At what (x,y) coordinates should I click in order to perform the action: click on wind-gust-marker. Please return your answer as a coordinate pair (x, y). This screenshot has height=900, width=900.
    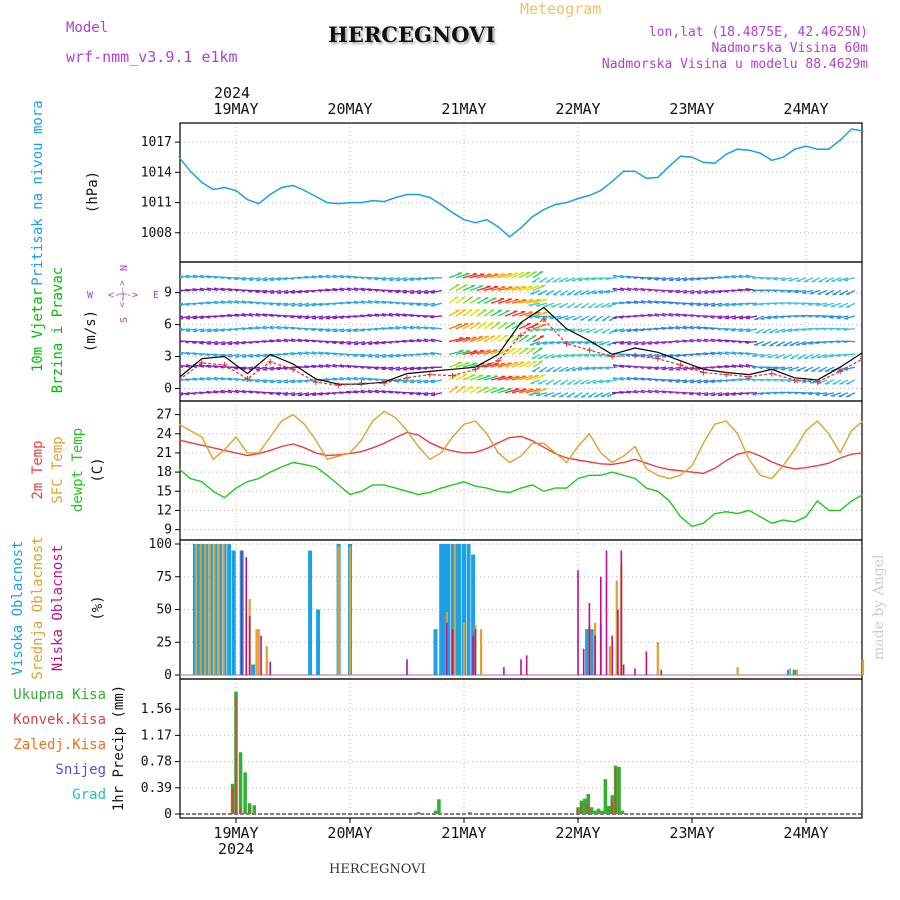
    Looking at the image, I should click on (407, 377).